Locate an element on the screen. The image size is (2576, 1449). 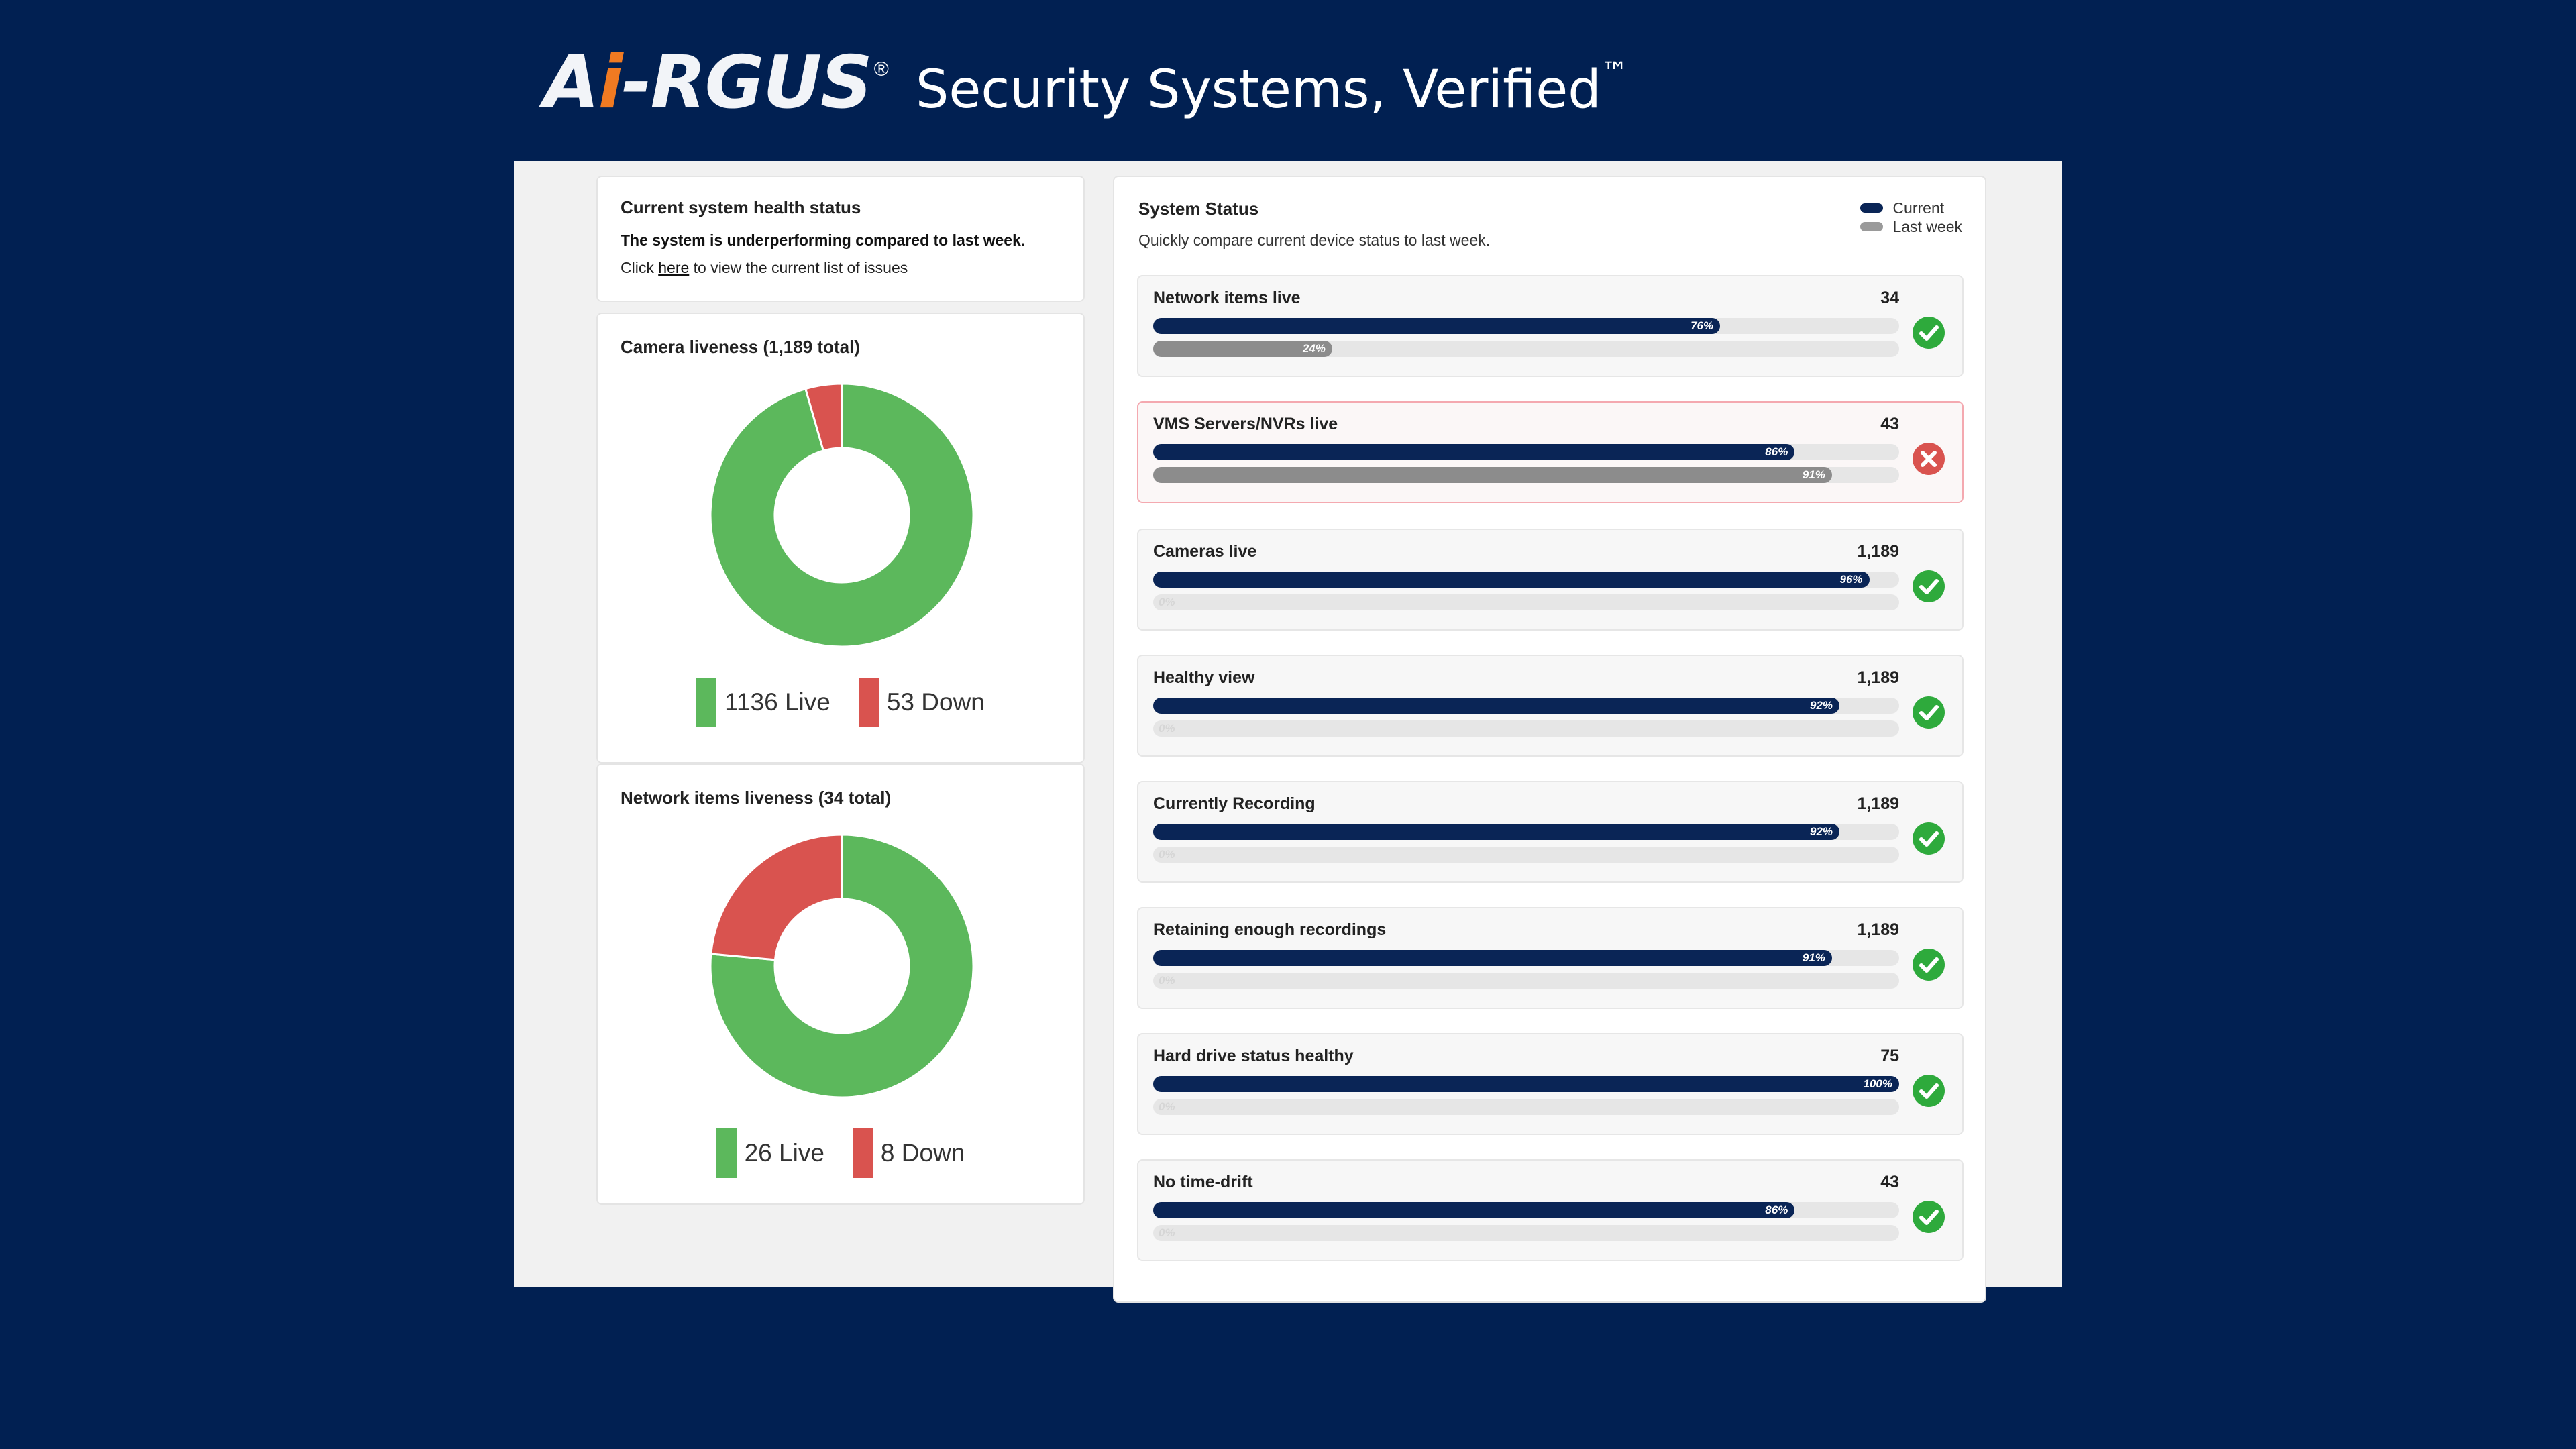
current-bar: 100% is located at coordinates (1526, 1084).